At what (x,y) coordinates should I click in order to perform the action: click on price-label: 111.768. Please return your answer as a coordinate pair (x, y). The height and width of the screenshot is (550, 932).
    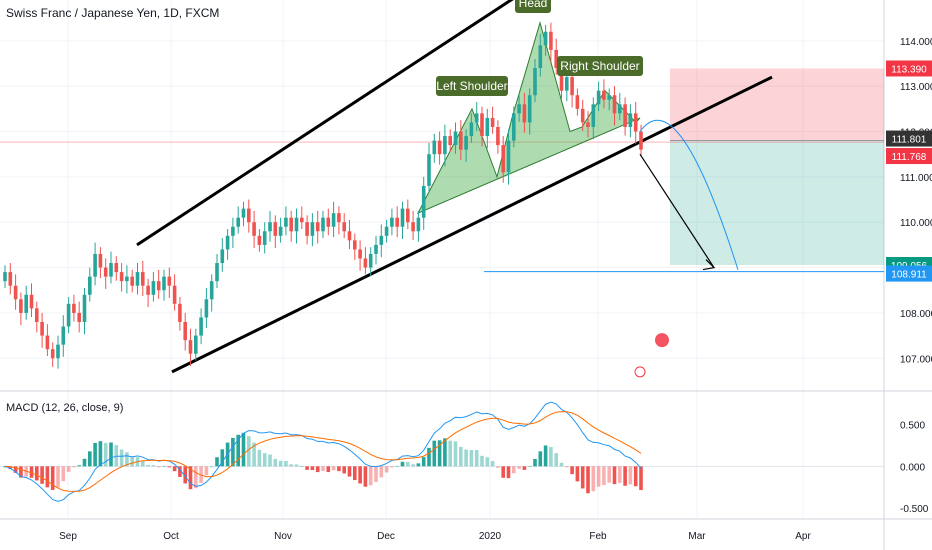
    Looking at the image, I should click on (909, 157).